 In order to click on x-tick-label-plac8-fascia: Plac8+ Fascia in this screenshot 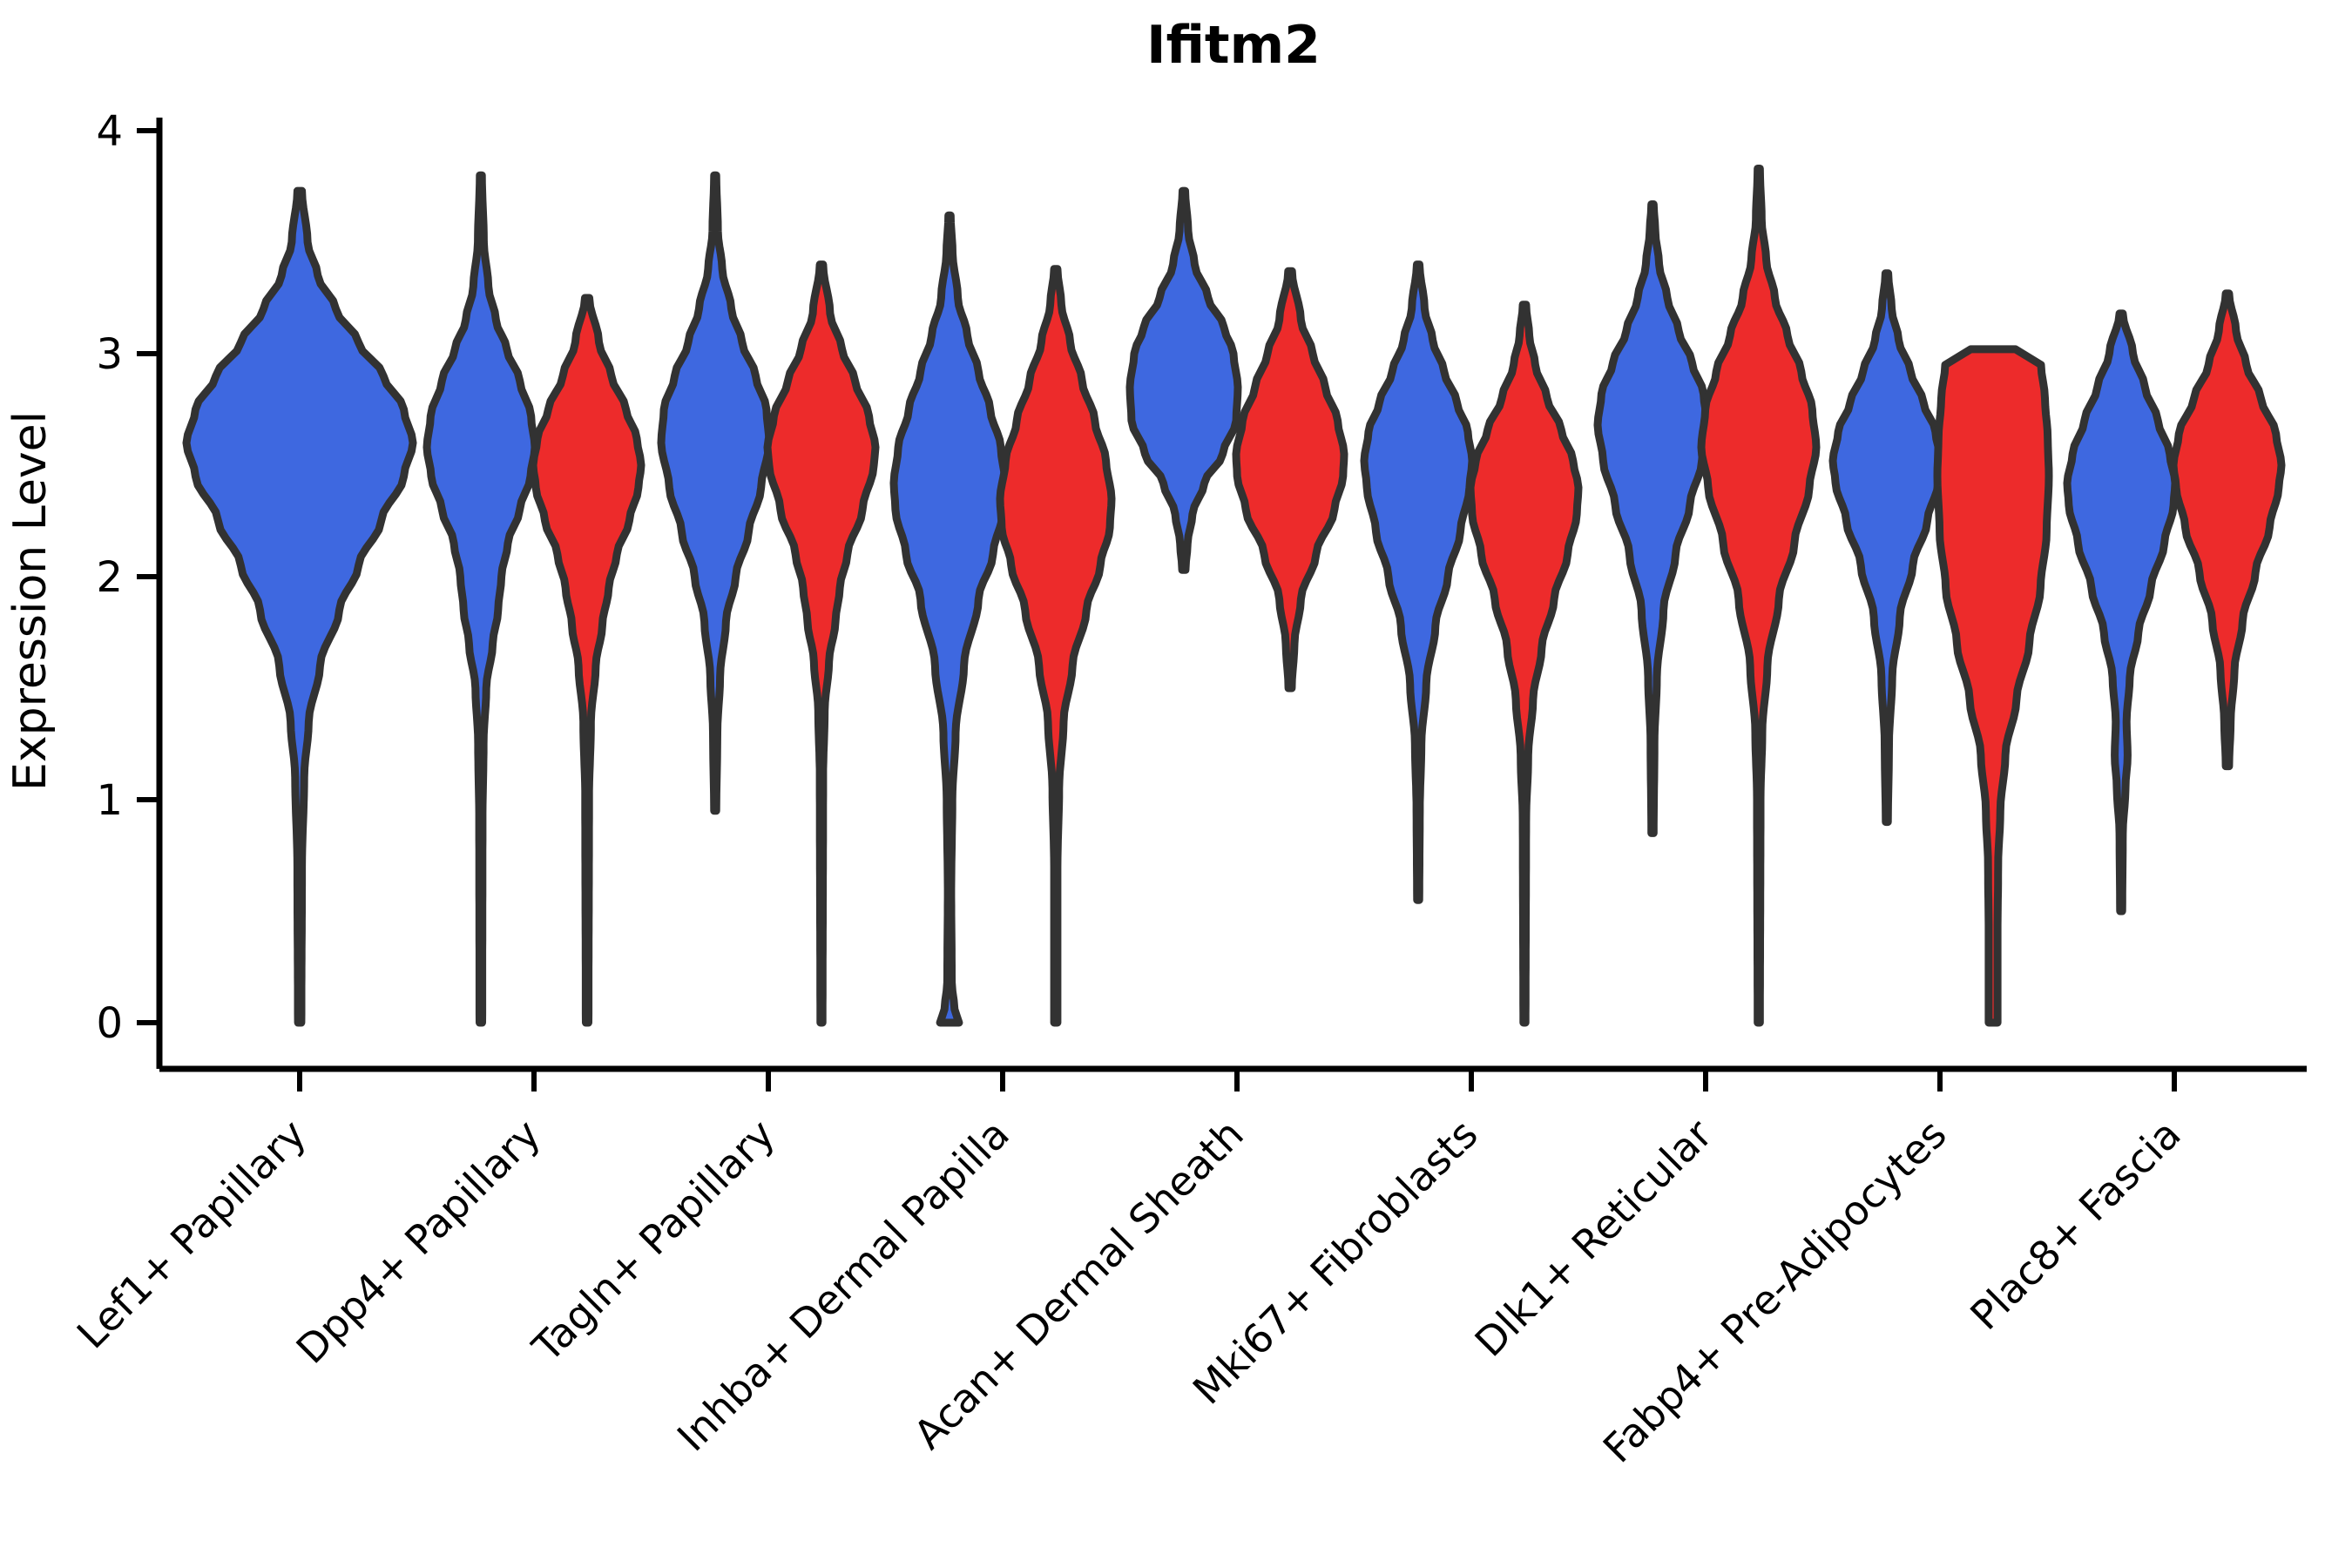, I will do `click(2075, 1225)`.